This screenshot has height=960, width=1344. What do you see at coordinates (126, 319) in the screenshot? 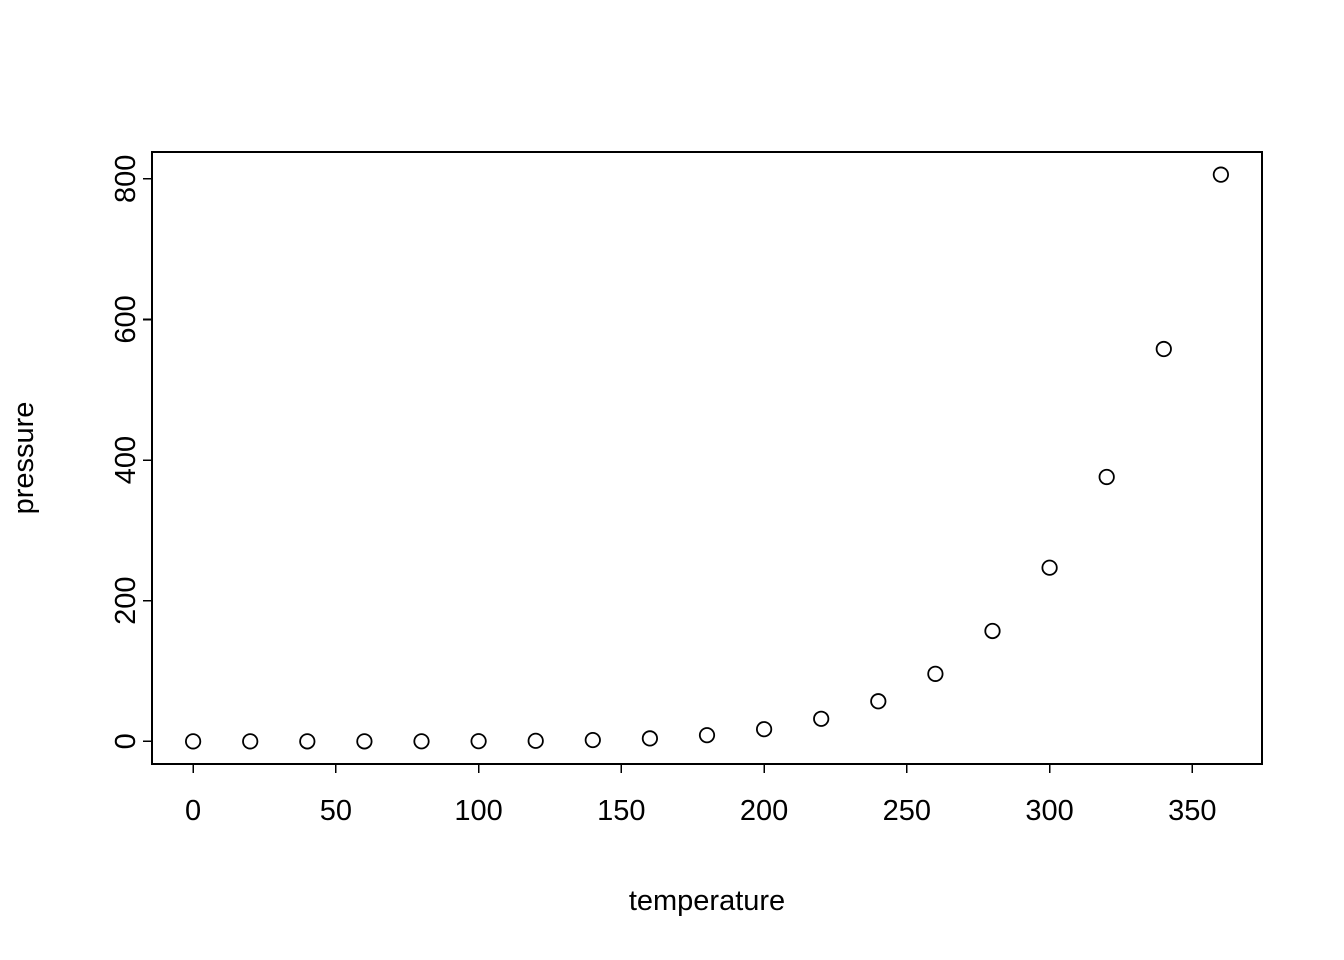
I see `y-tick-label: 600` at bounding box center [126, 319].